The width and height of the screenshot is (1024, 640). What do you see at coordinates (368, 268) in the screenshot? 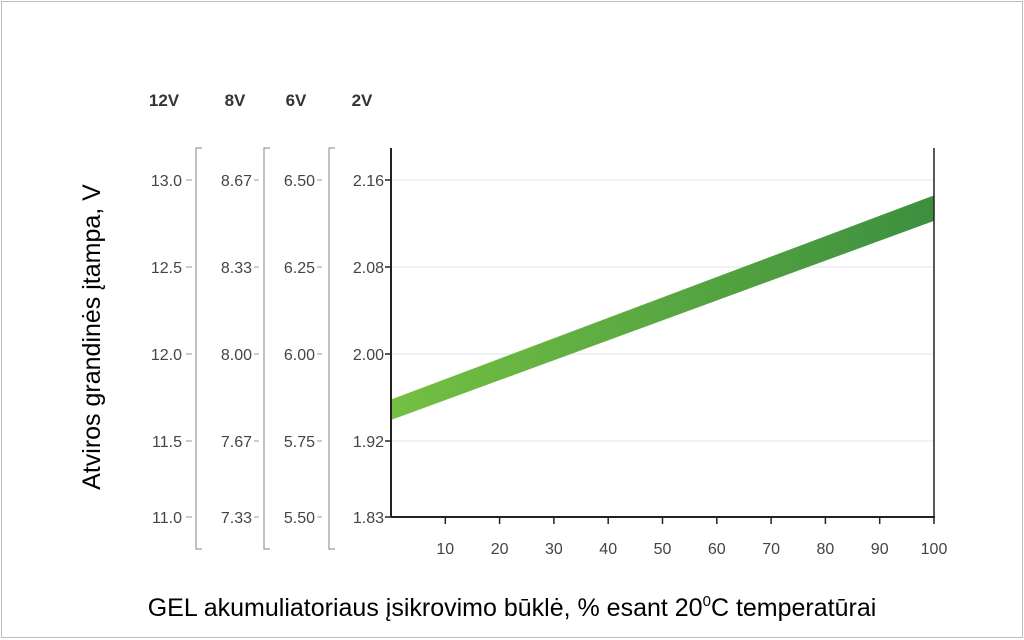
I see `y-tick-label: 2.08` at bounding box center [368, 268].